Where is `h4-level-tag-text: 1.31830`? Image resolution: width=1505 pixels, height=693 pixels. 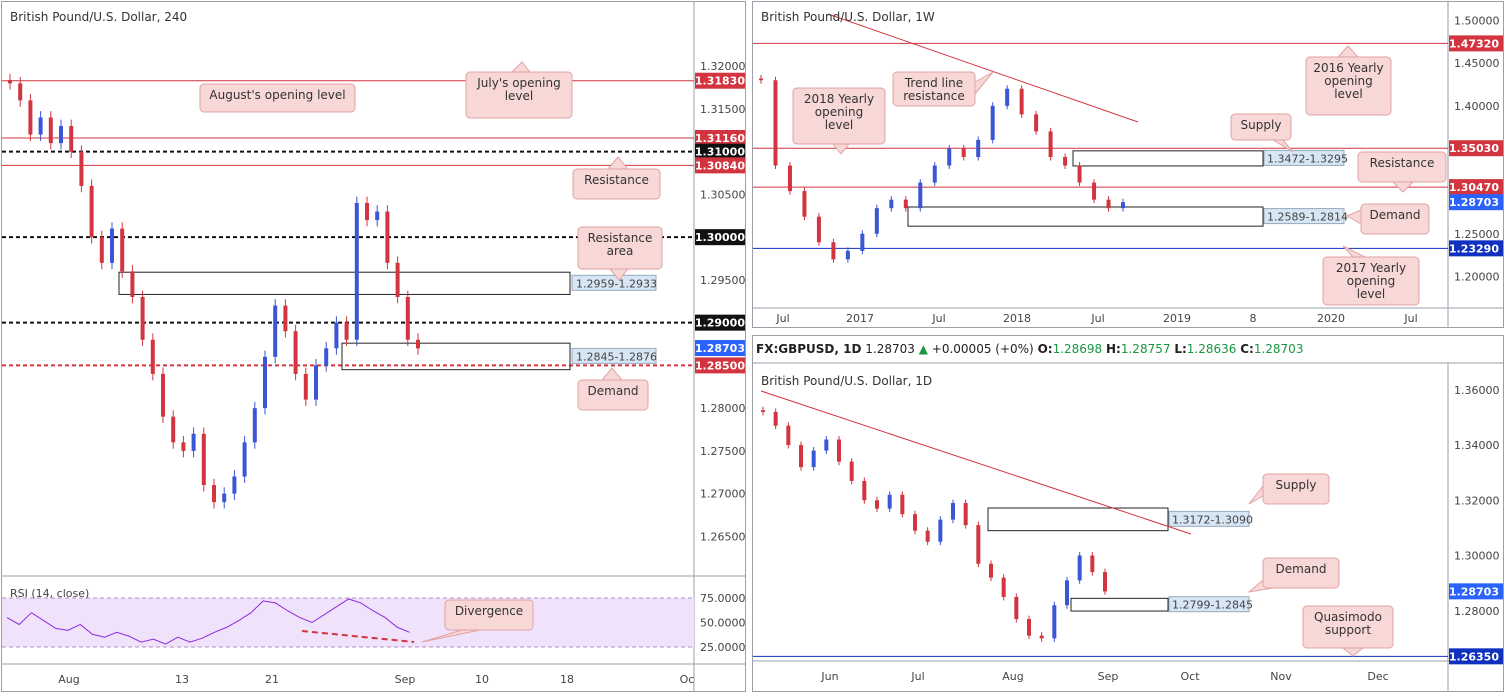 h4-level-tag-text: 1.31830 is located at coordinates (720, 81).